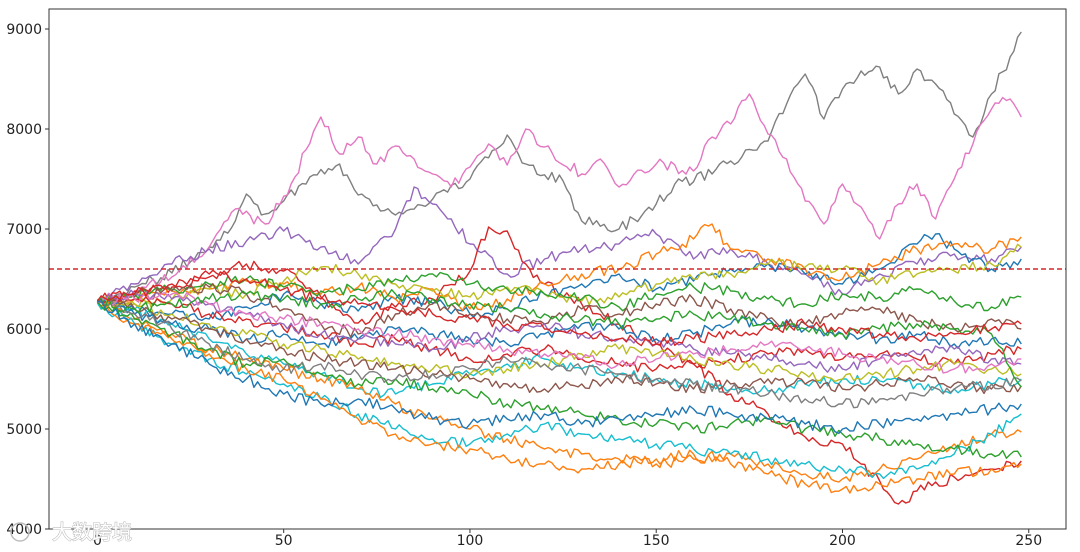 The width and height of the screenshot is (1080, 552). I want to click on x-tick-label: 50, so click(284, 541).